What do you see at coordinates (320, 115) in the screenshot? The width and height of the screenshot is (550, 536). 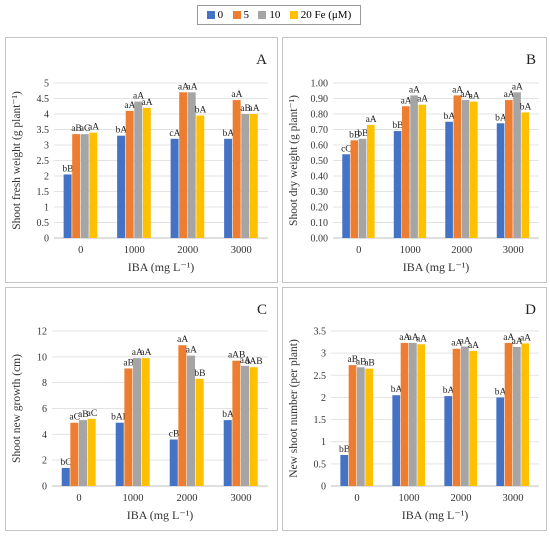 I see `y-tick-label: 0.80` at bounding box center [320, 115].